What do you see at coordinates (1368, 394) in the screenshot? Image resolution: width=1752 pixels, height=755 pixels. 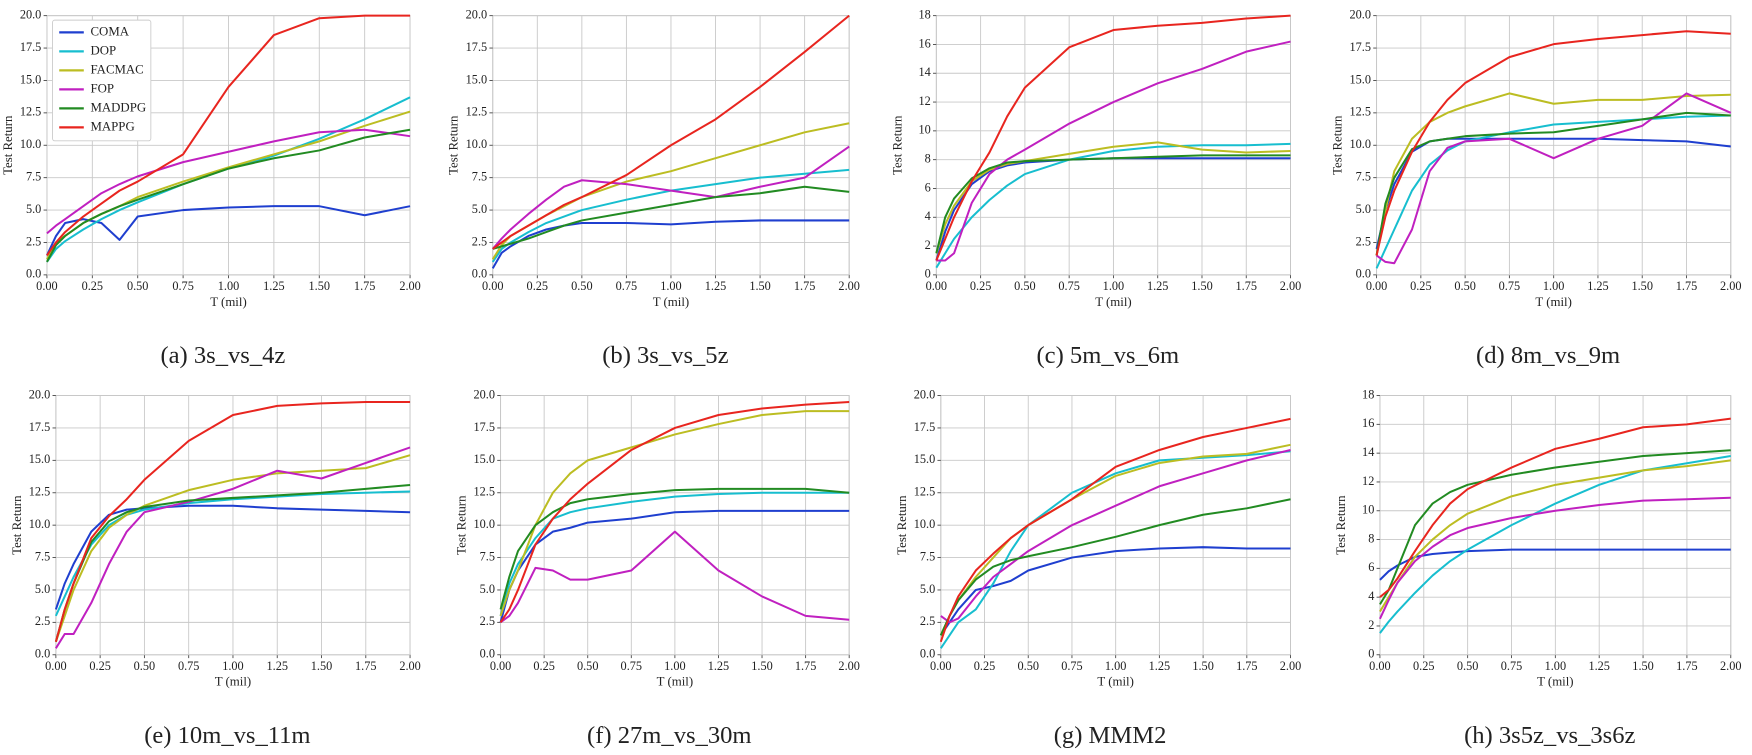 I see `y-tick-label: 18` at bounding box center [1368, 394].